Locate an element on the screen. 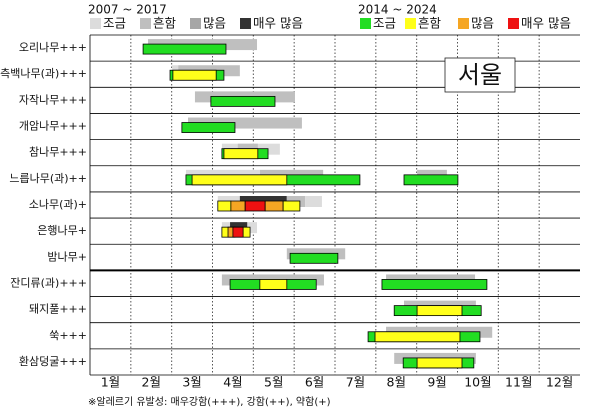  x-tick-label: 8월 is located at coordinates (396, 382).